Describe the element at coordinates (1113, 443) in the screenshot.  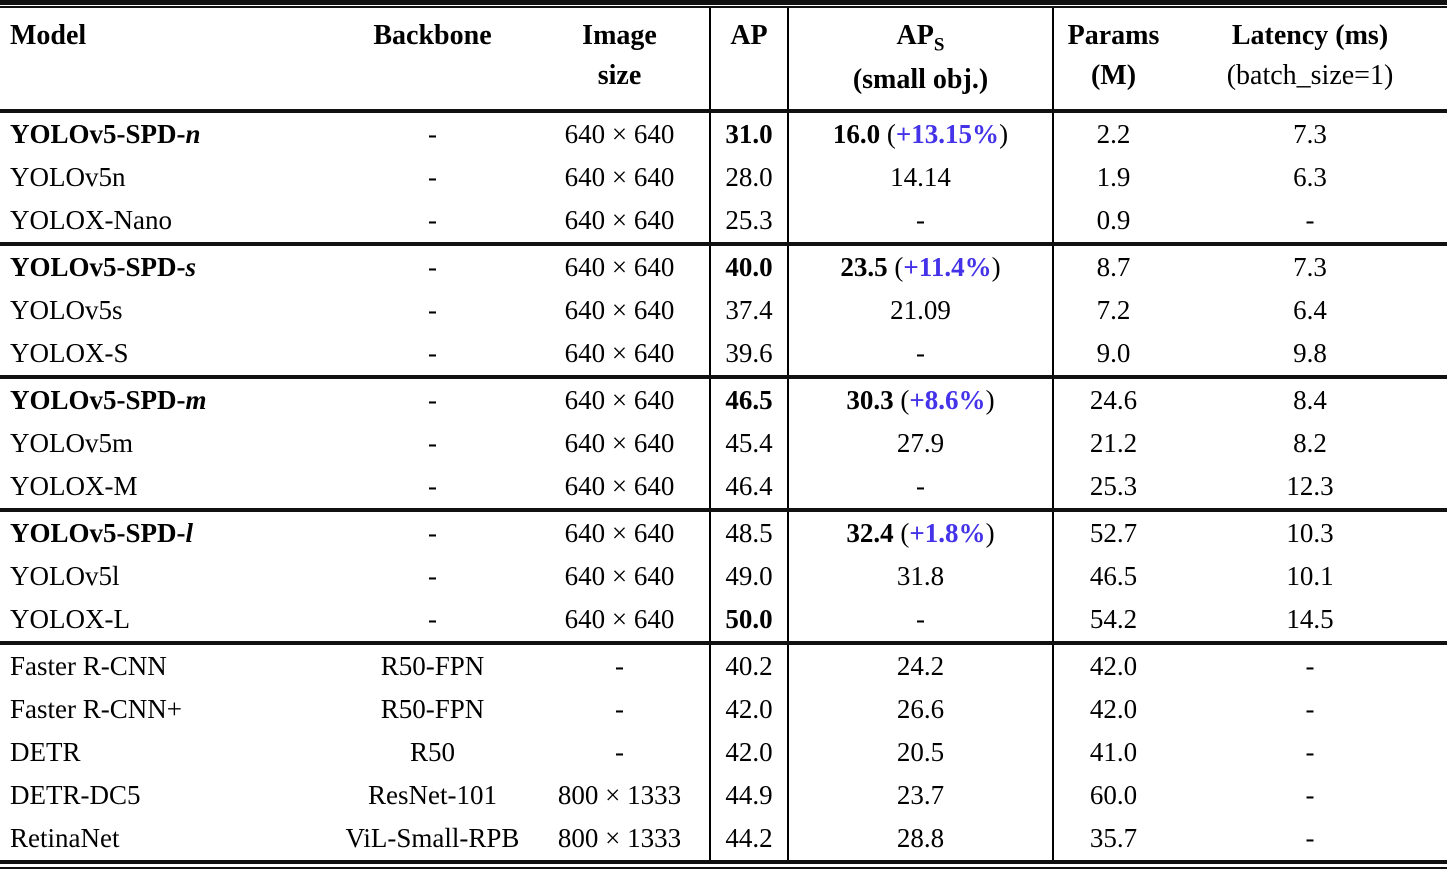
I see `cell-params: 21.2` at that location.